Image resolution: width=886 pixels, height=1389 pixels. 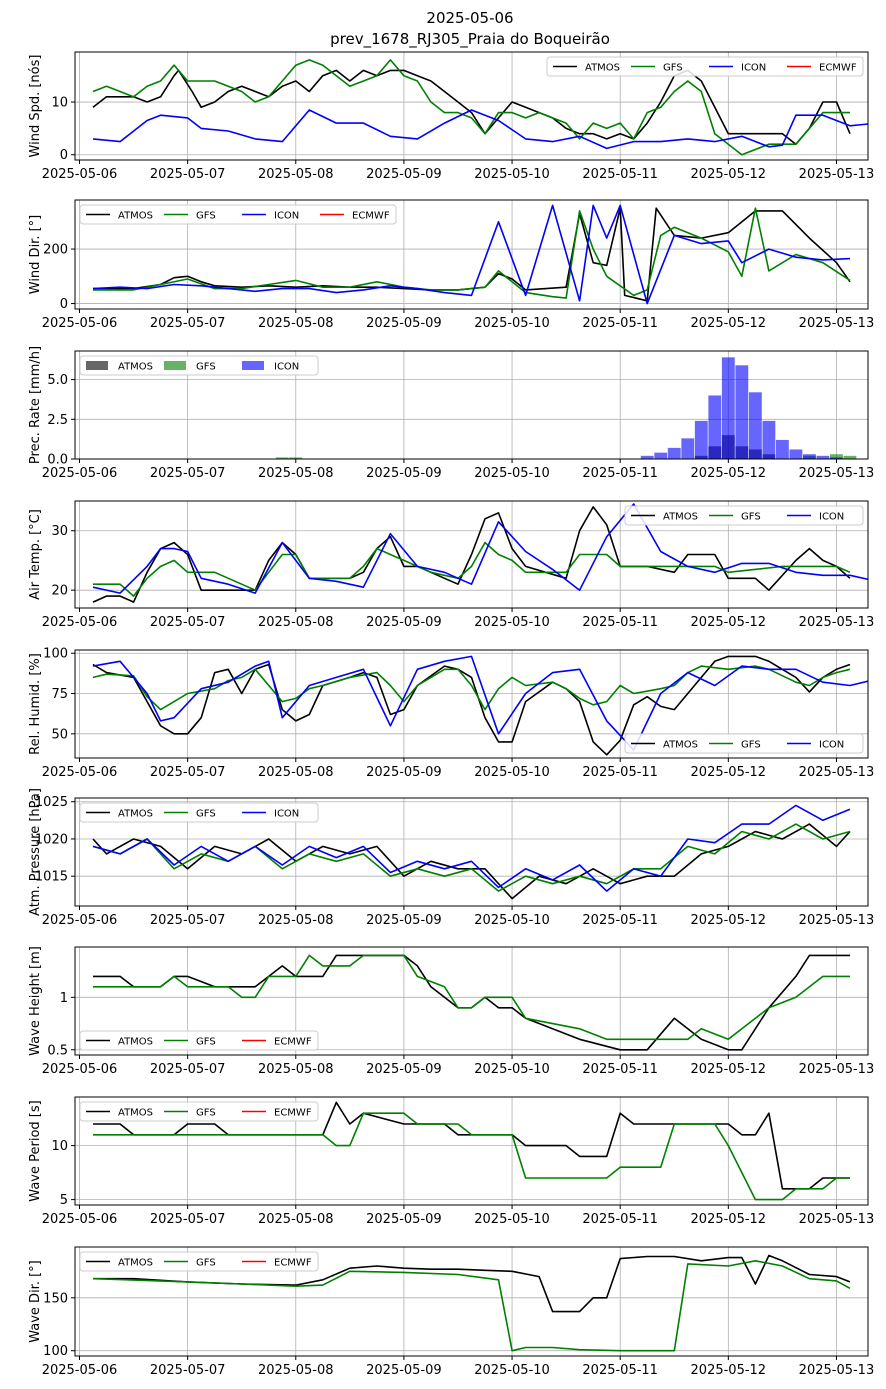 I want to click on y-tick-label: 20, so click(x=59, y=591).